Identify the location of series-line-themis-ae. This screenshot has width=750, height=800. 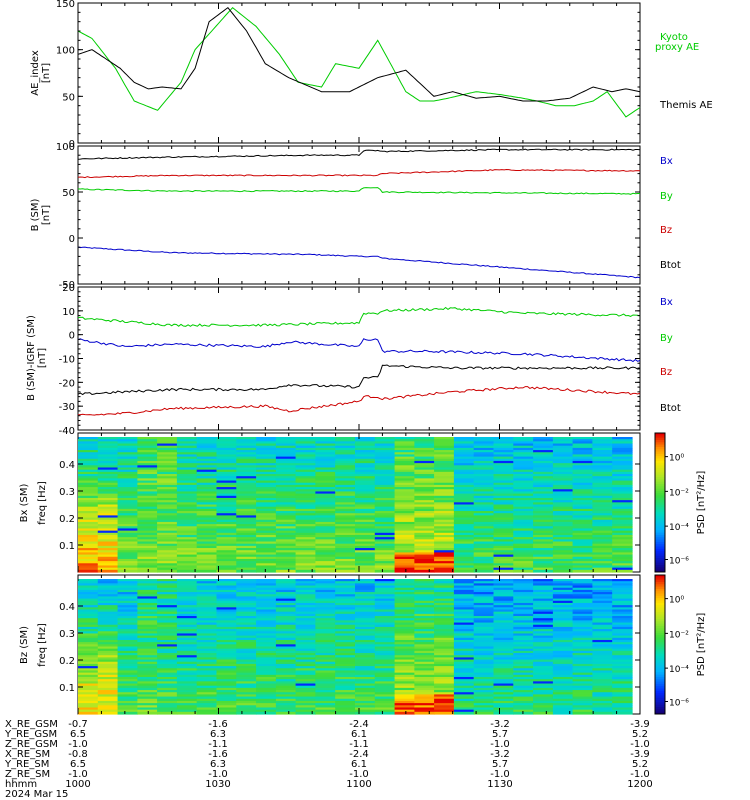
(359, 54).